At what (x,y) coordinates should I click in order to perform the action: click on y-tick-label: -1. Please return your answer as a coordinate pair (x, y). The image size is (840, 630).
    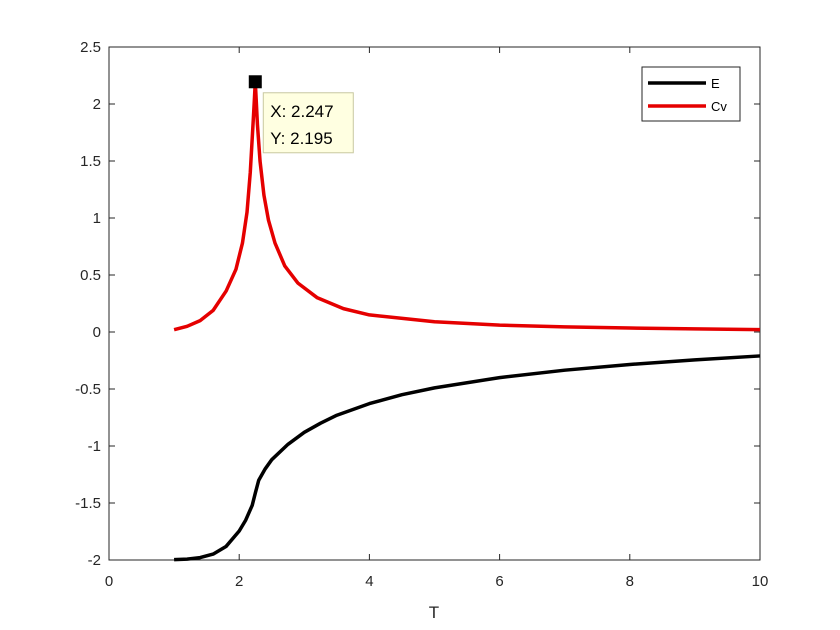
    Looking at the image, I should click on (94, 446).